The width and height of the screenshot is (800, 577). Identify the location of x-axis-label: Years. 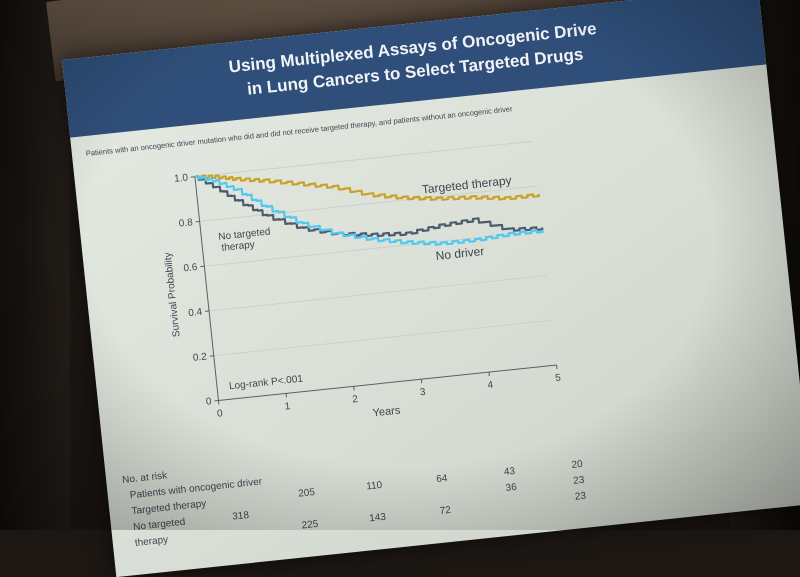
(386, 412).